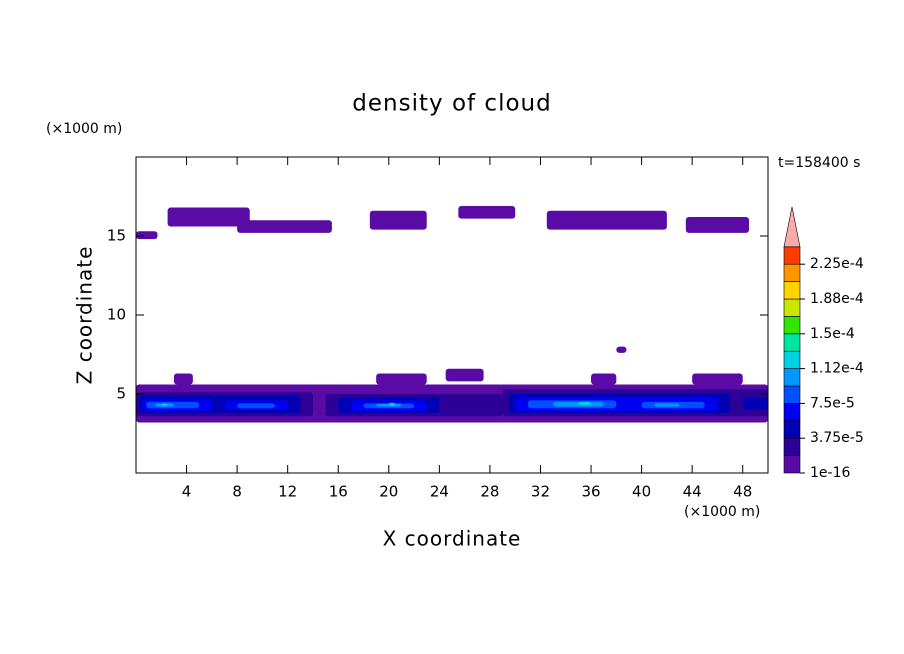 The width and height of the screenshot is (904, 654). Describe the element at coordinates (830, 473) in the screenshot. I see `colorbar-tick-label: 1e-16` at that location.